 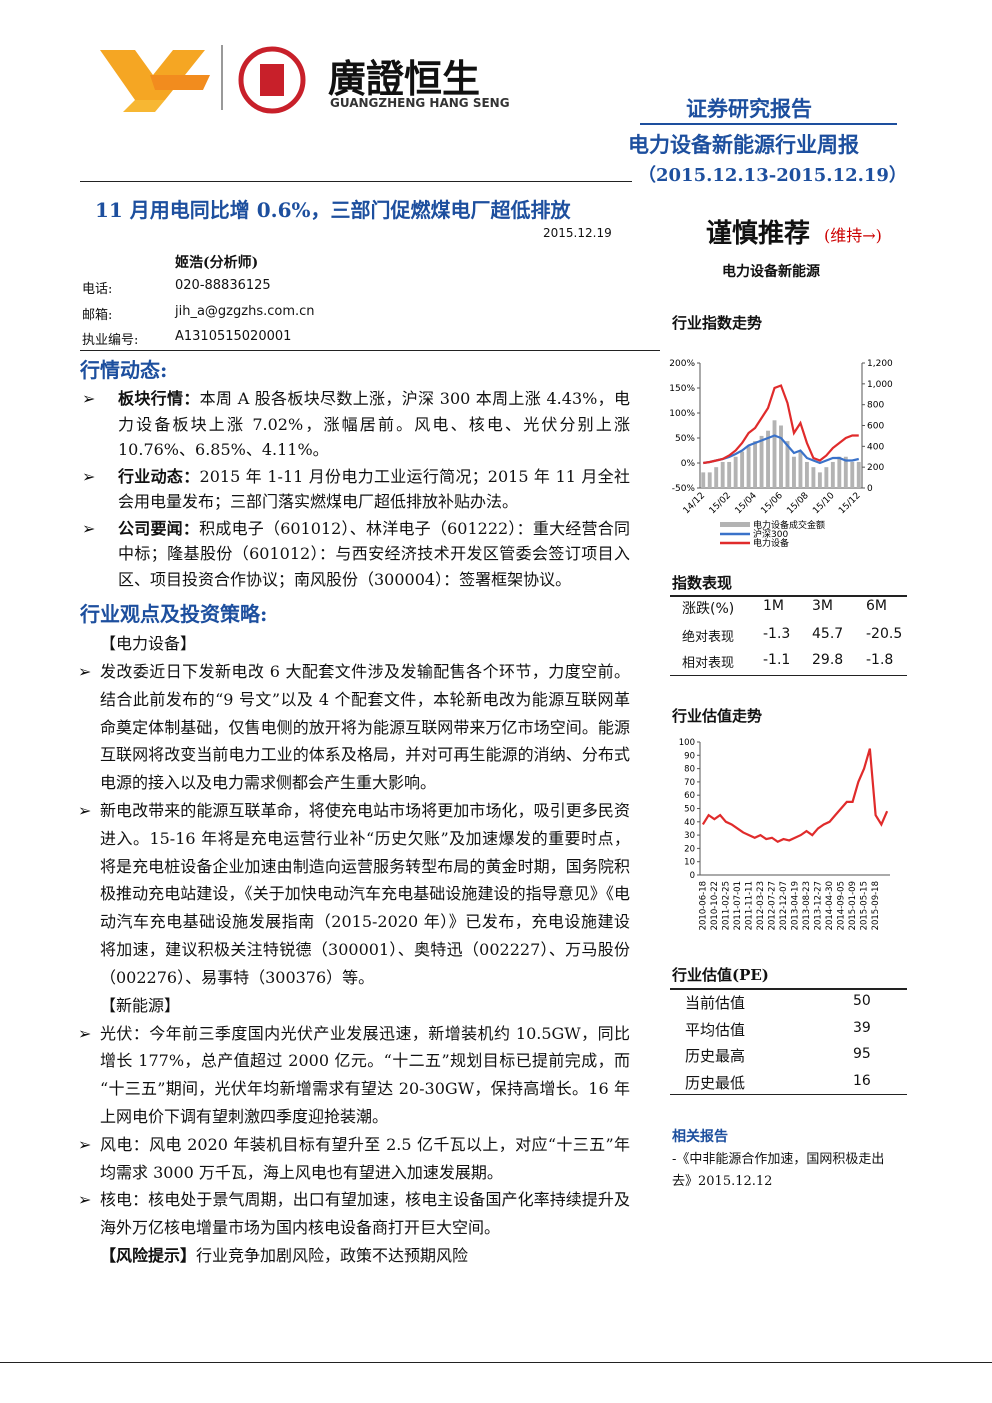 I want to click on tick-label: 40, so click(x=689, y=823).